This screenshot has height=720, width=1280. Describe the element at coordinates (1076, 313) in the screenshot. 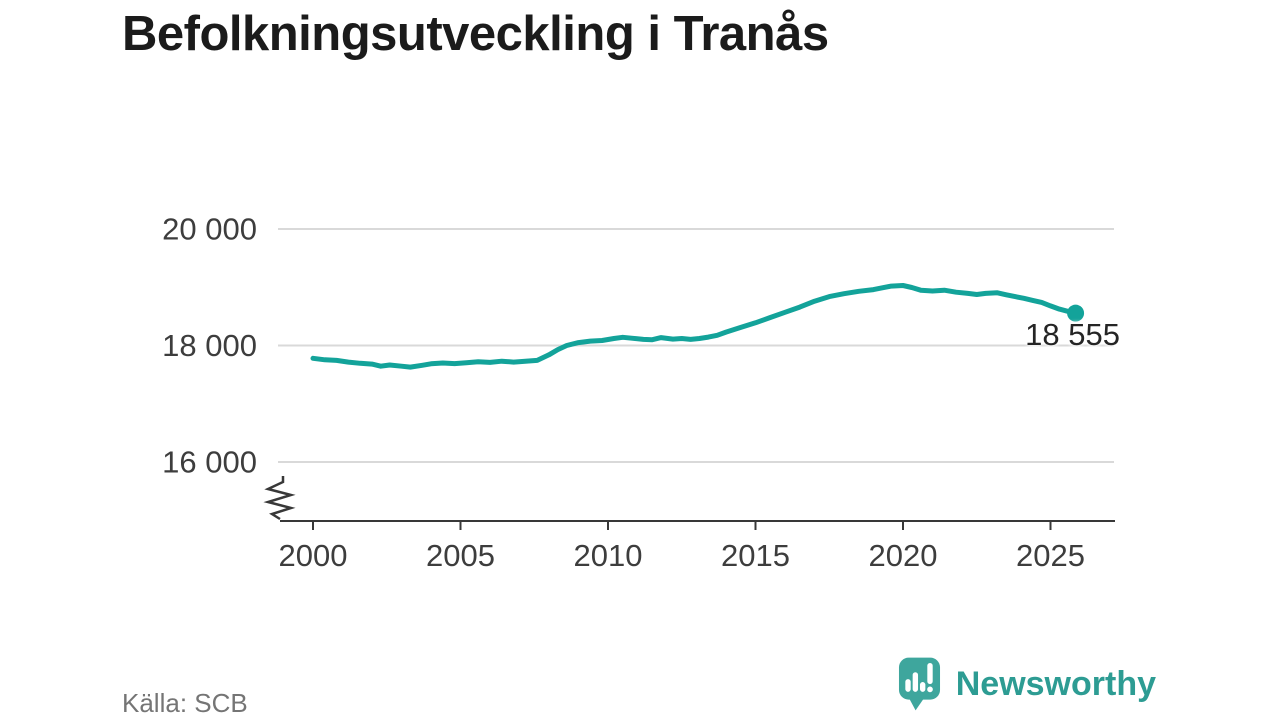

I see `series-end-dot` at that location.